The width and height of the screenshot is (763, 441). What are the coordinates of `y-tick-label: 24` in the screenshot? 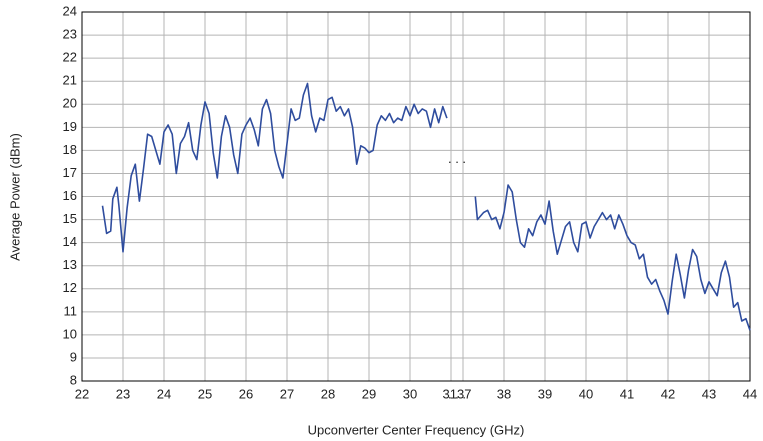 It's located at (70, 10).